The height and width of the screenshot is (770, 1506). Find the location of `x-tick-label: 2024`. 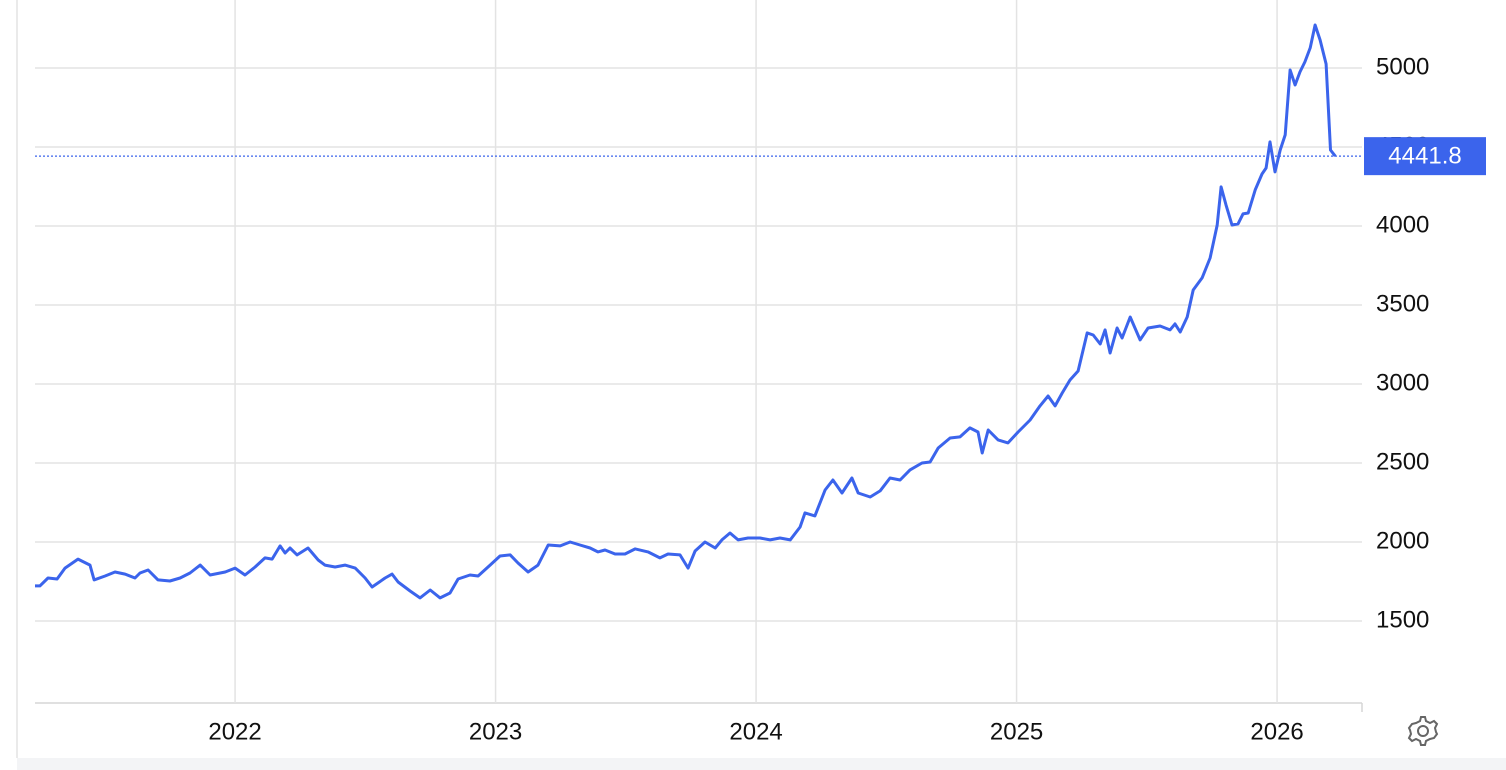

x-tick-label: 2024 is located at coordinates (755, 731).